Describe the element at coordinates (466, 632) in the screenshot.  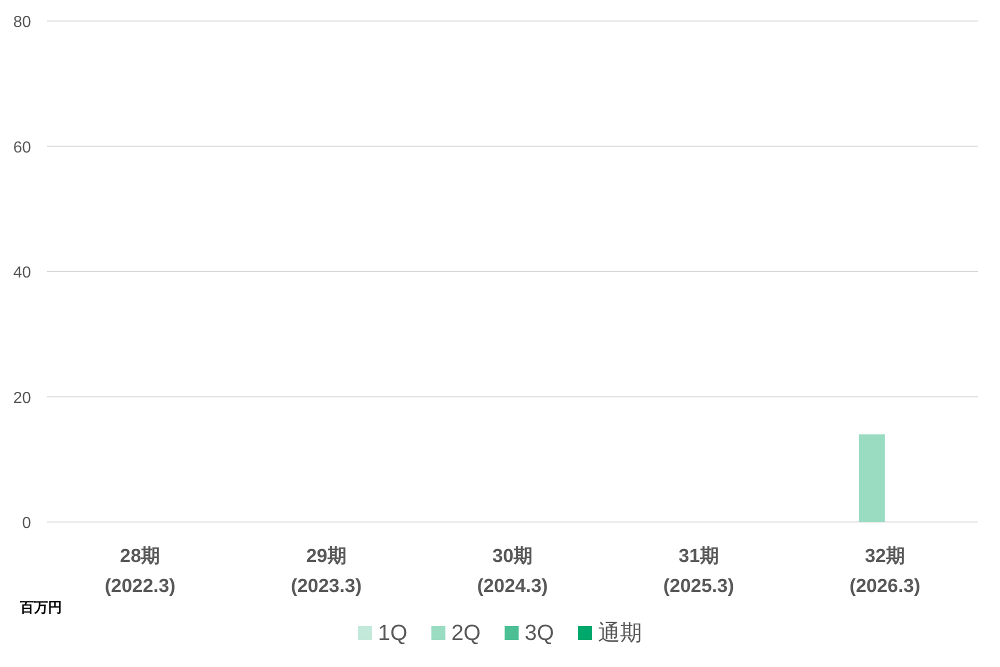
I see `legend-label: 2Q` at that location.